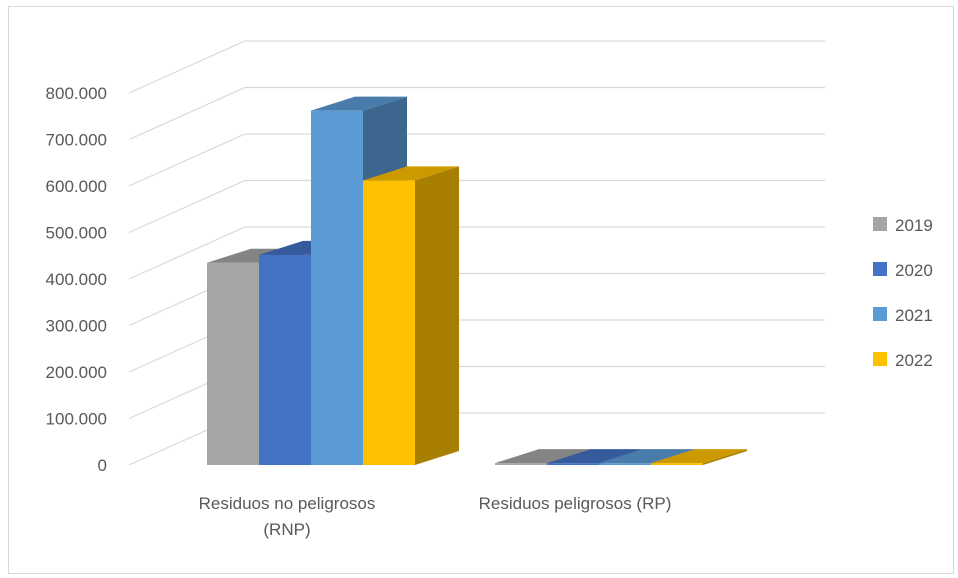  Describe the element at coordinates (76, 372) in the screenshot. I see `y-tick-label: 200.000` at that location.